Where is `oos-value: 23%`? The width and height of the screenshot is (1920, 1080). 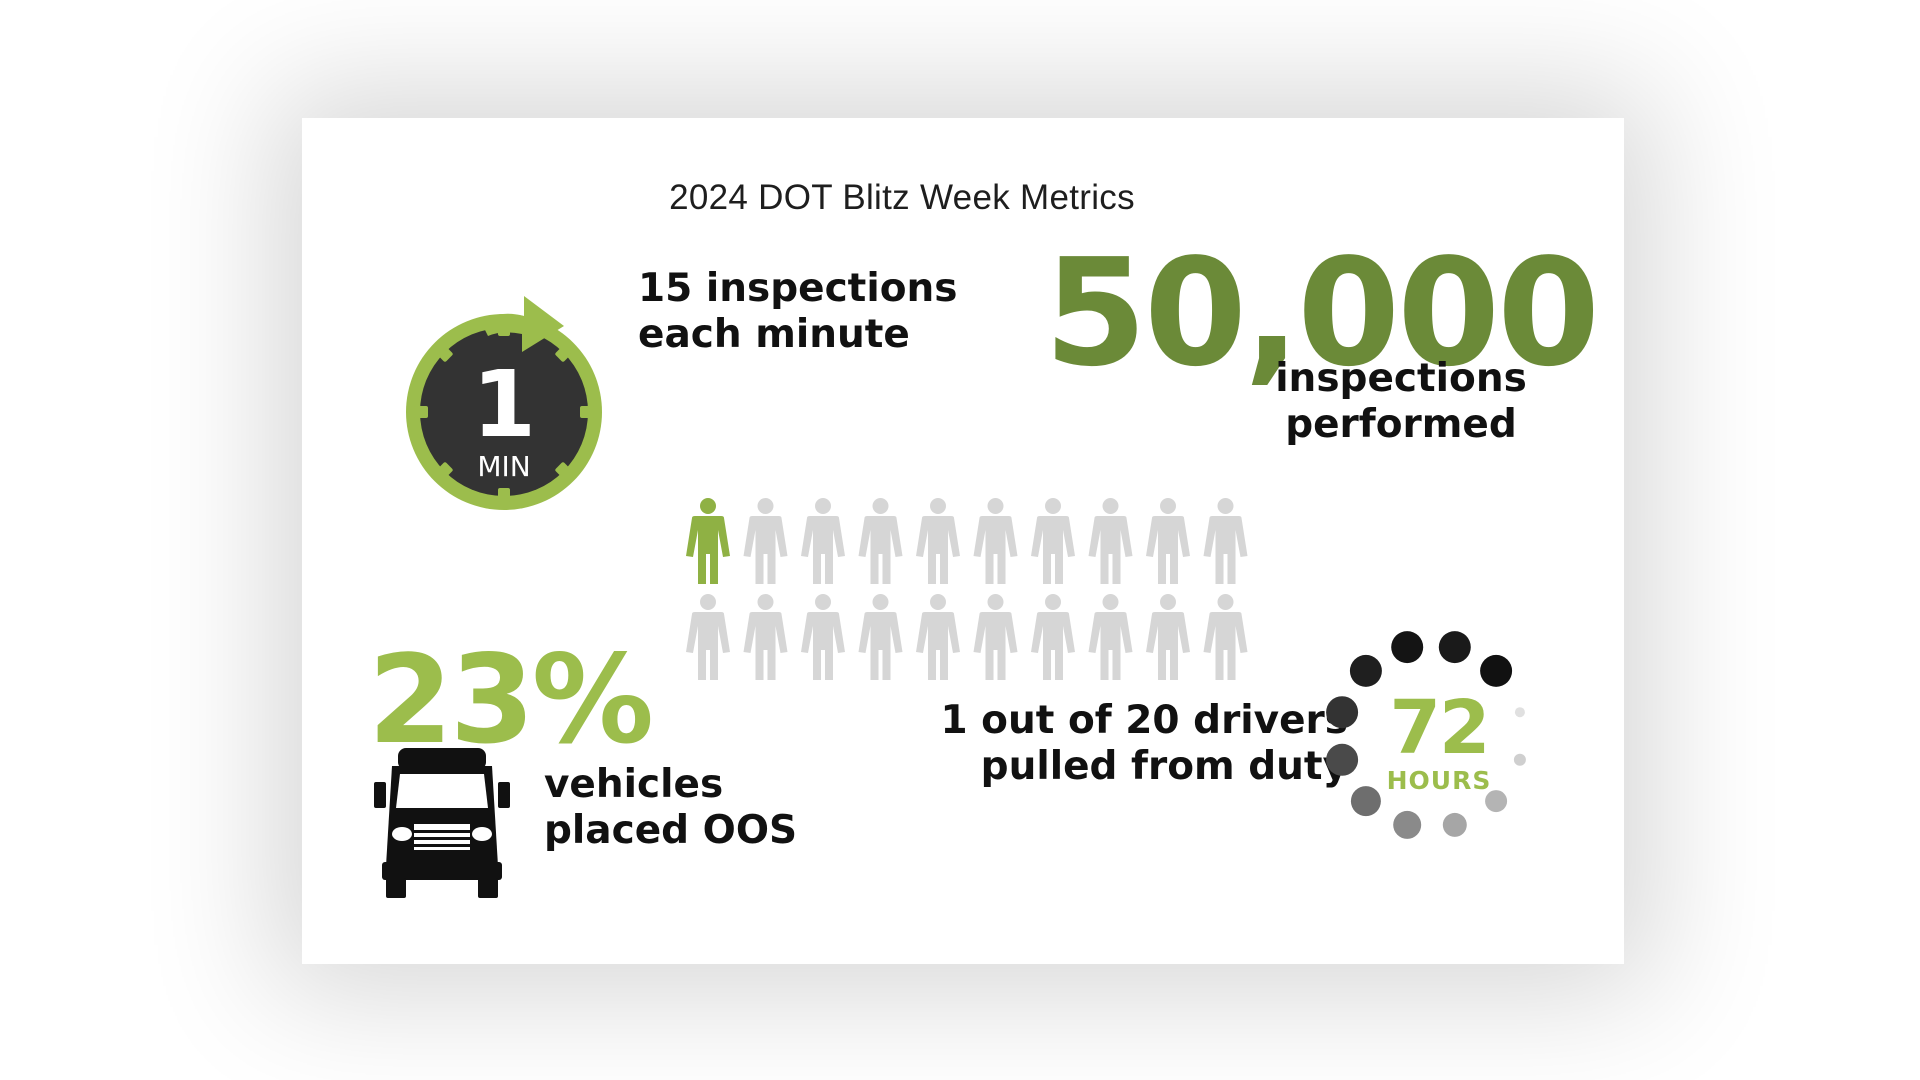 oos-value: 23% is located at coordinates (511, 700).